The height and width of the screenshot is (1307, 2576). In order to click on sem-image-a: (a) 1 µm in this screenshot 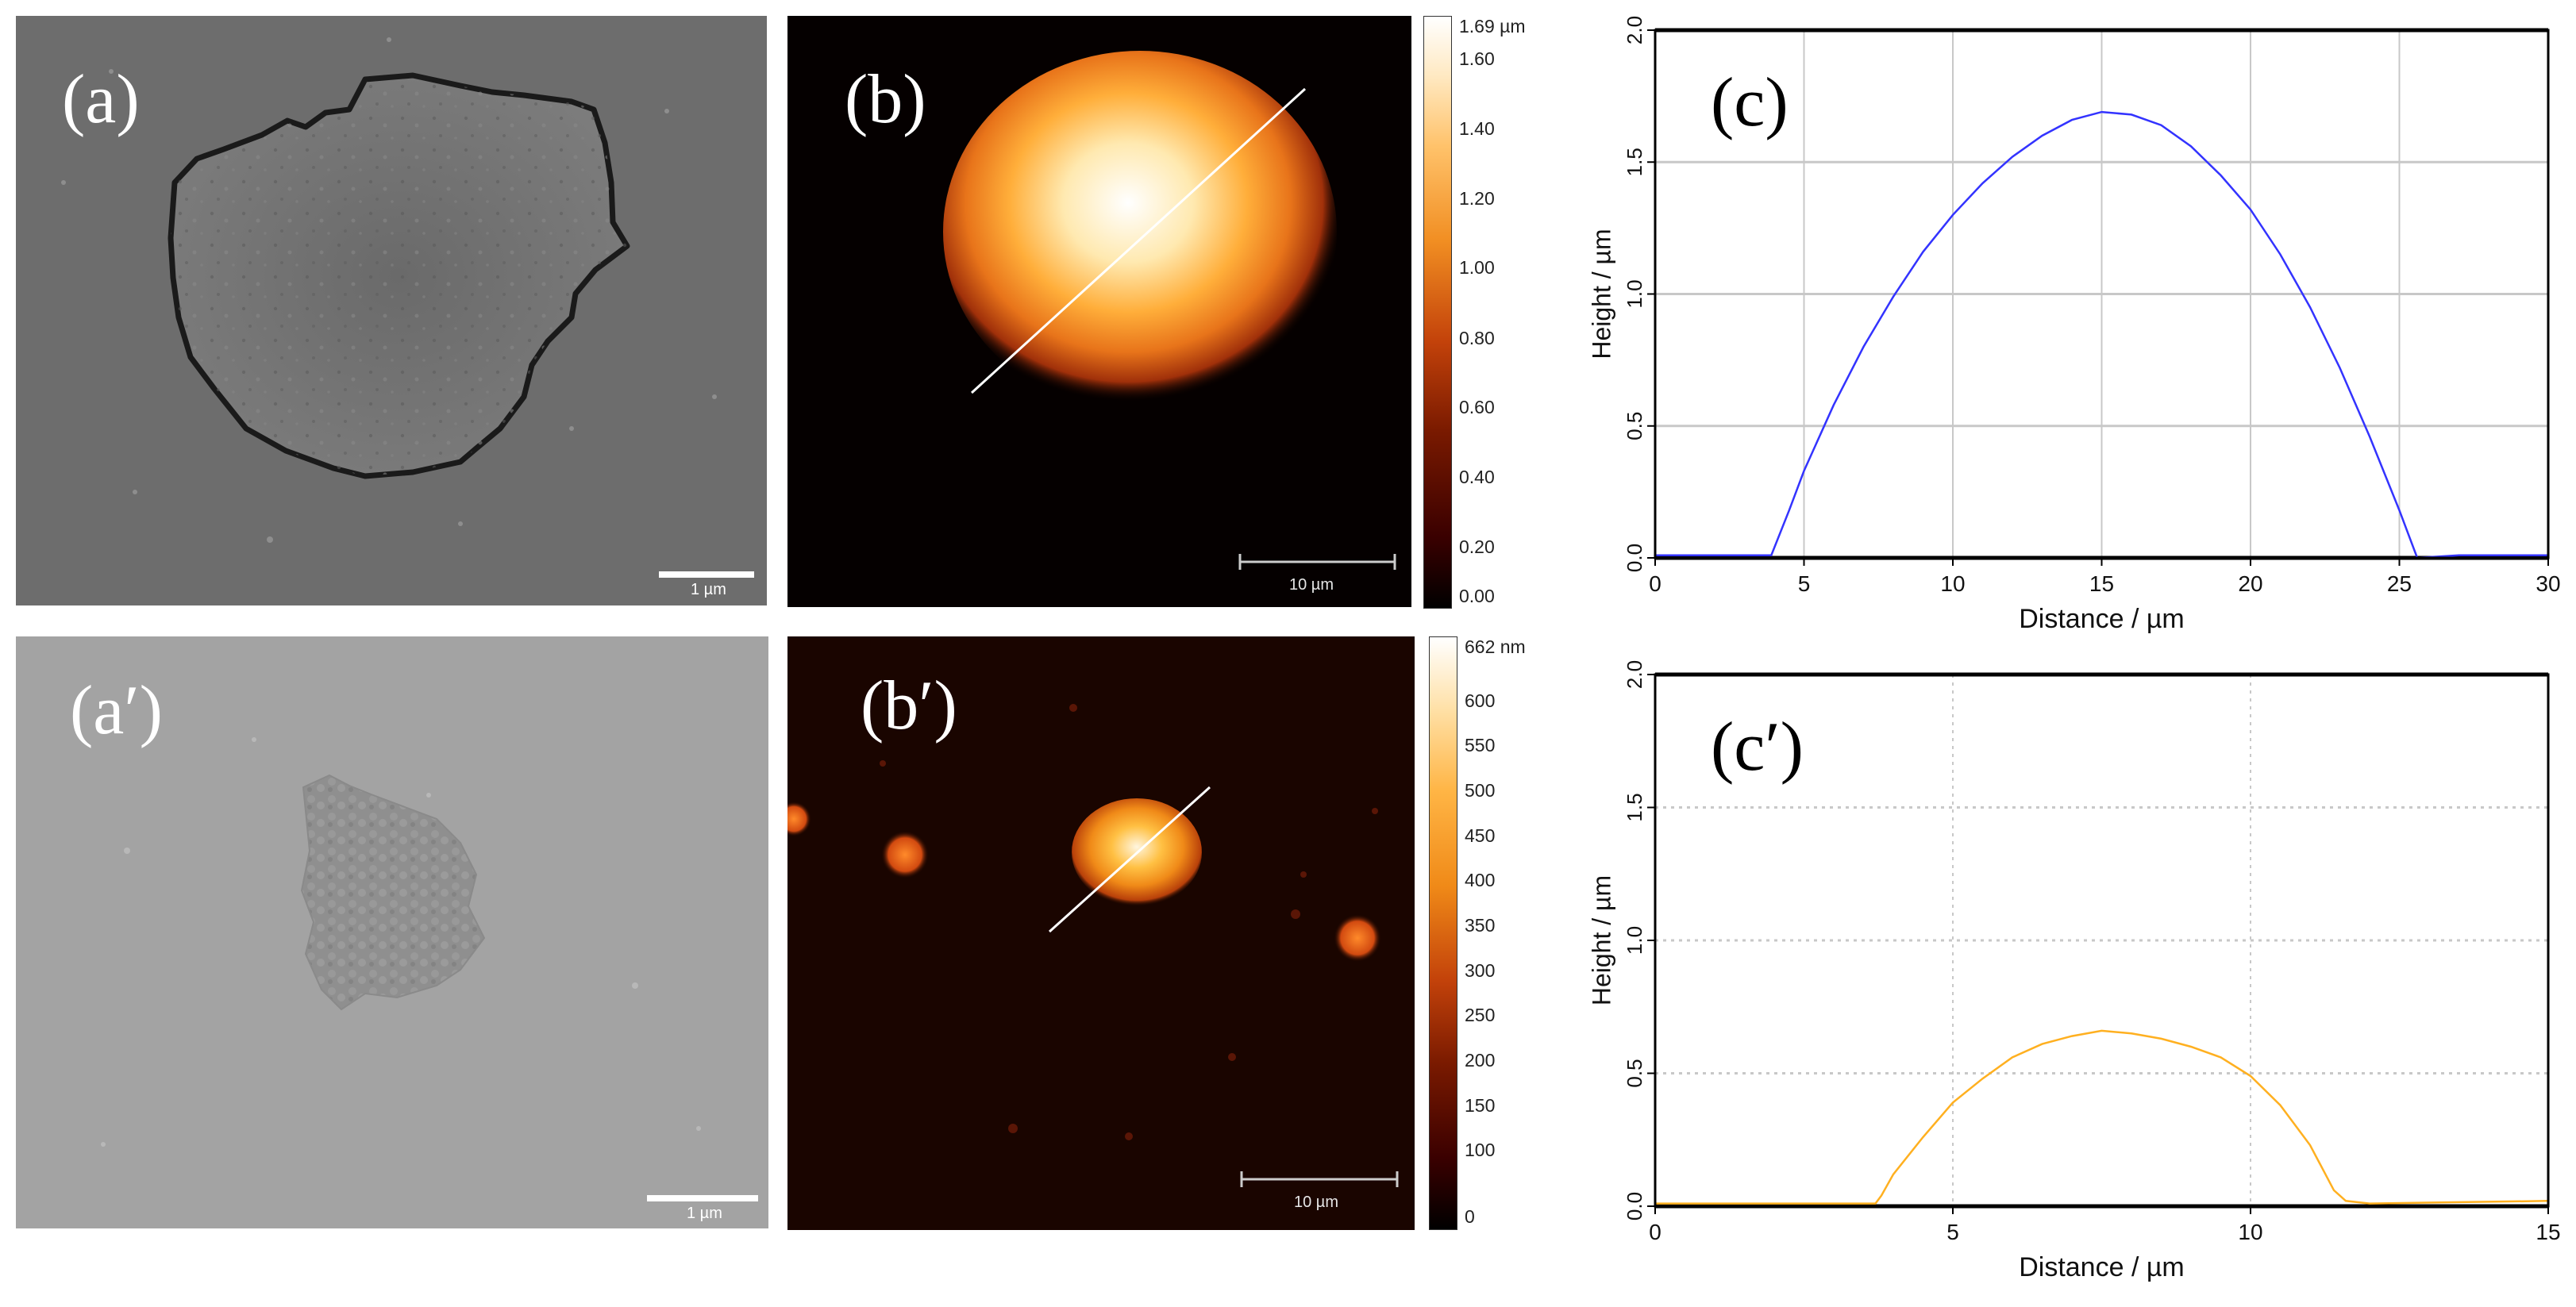, I will do `click(391, 310)`.